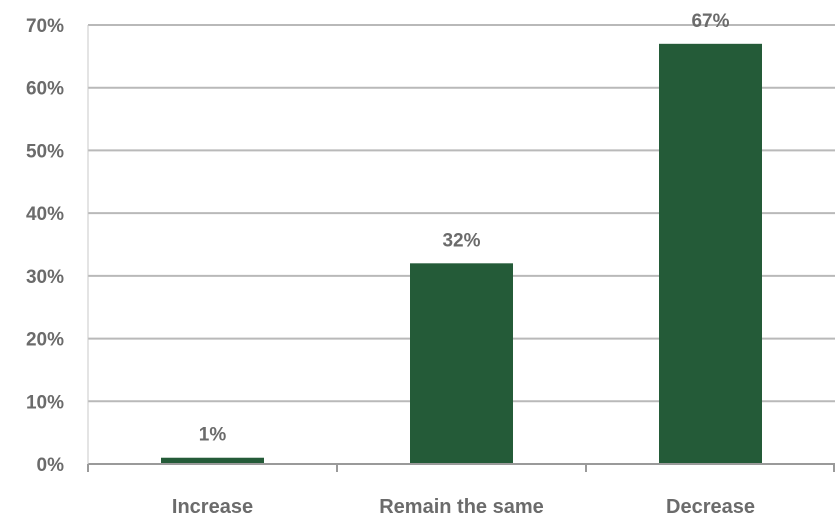 Image resolution: width=835 pixels, height=518 pixels. Describe the element at coordinates (710, 507) in the screenshot. I see `x-category-label: Decrease` at that location.